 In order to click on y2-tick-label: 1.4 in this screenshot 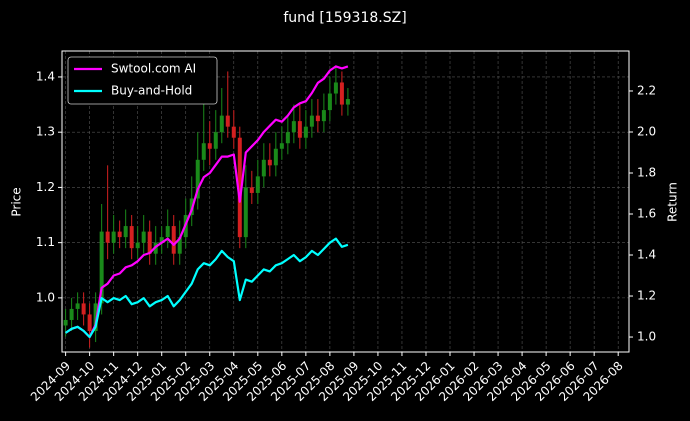, I will do `click(646, 255)`.